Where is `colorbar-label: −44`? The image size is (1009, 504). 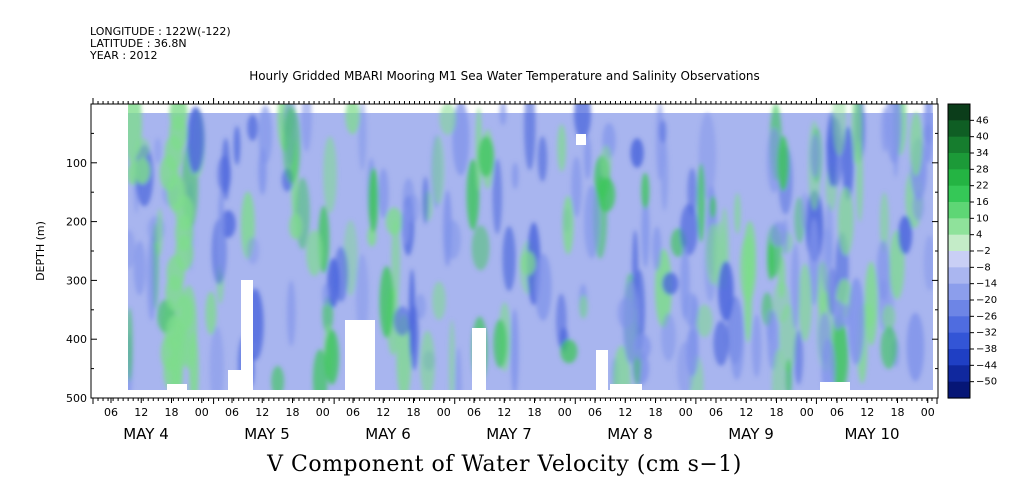
colorbar-label: −44 is located at coordinates (986, 365).